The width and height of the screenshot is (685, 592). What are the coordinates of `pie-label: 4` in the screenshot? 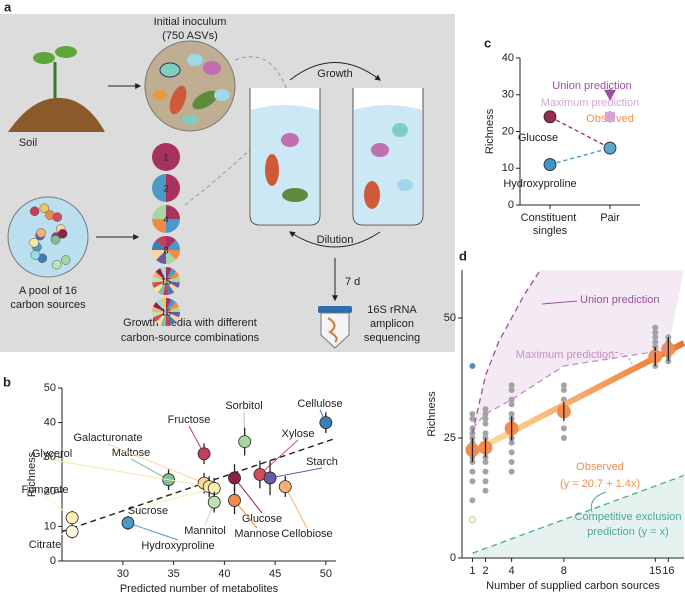 It's located at (165, 219).